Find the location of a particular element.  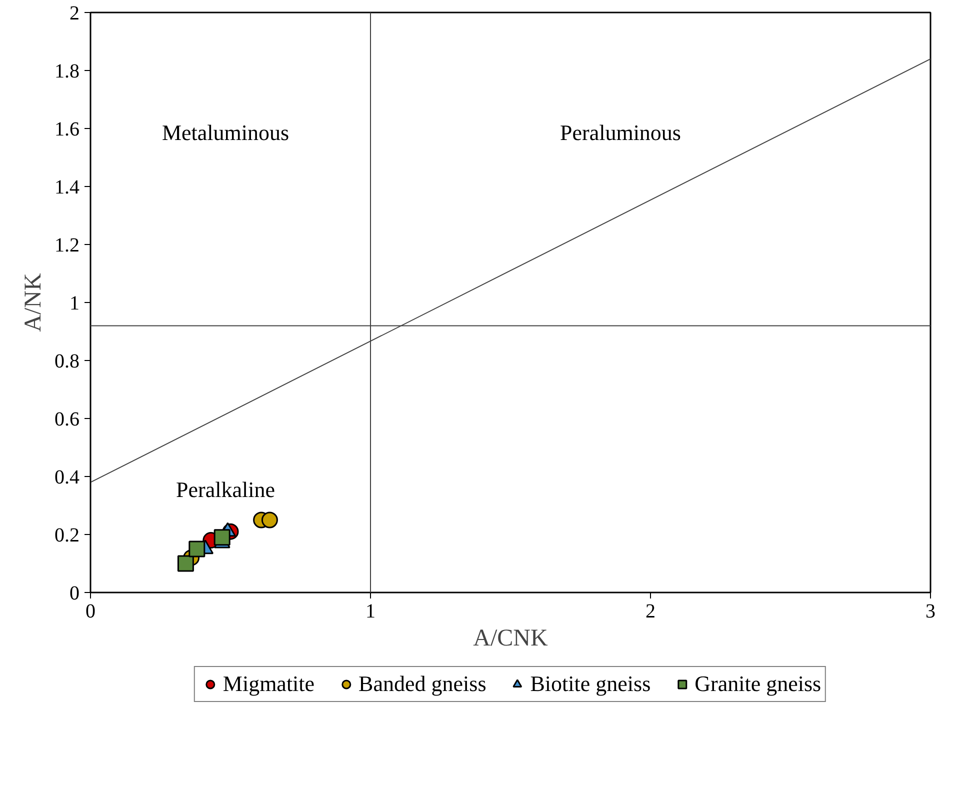

x-axis-title: A/CNK is located at coordinates (511, 639).